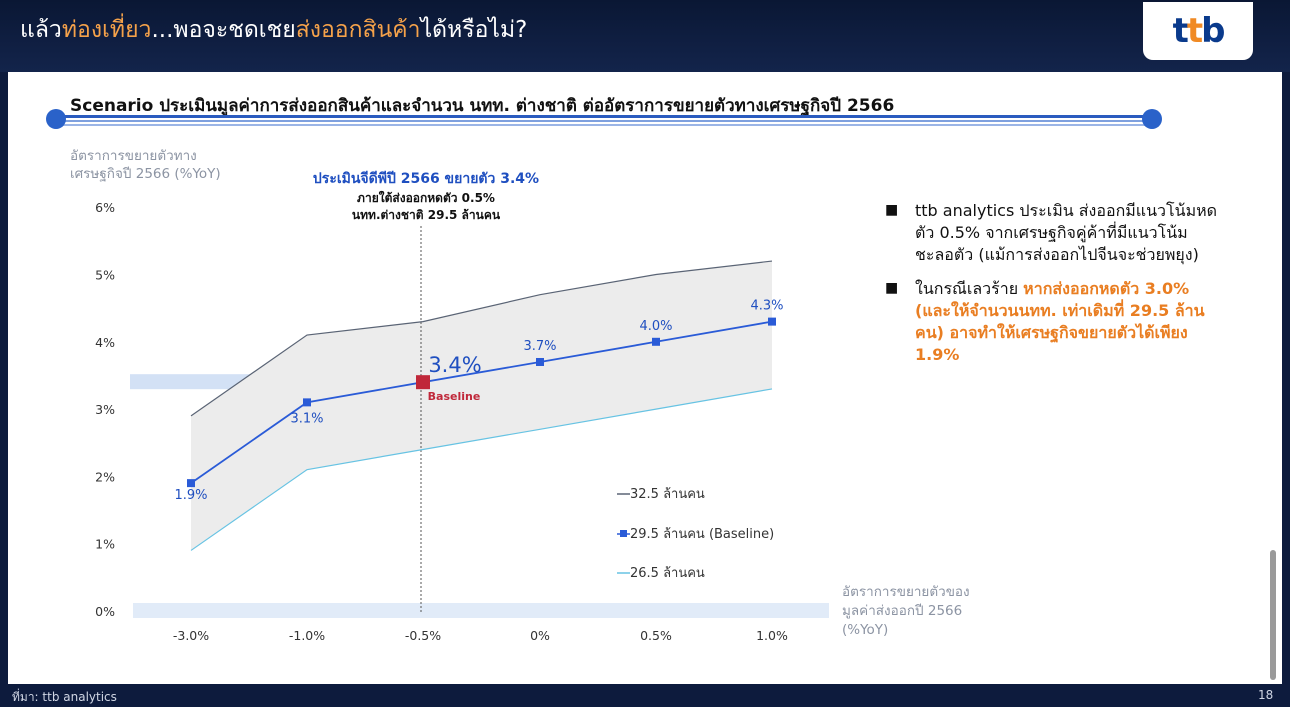 The width and height of the screenshot is (1290, 707). I want to click on rule-dot-right, so click(1152, 119).